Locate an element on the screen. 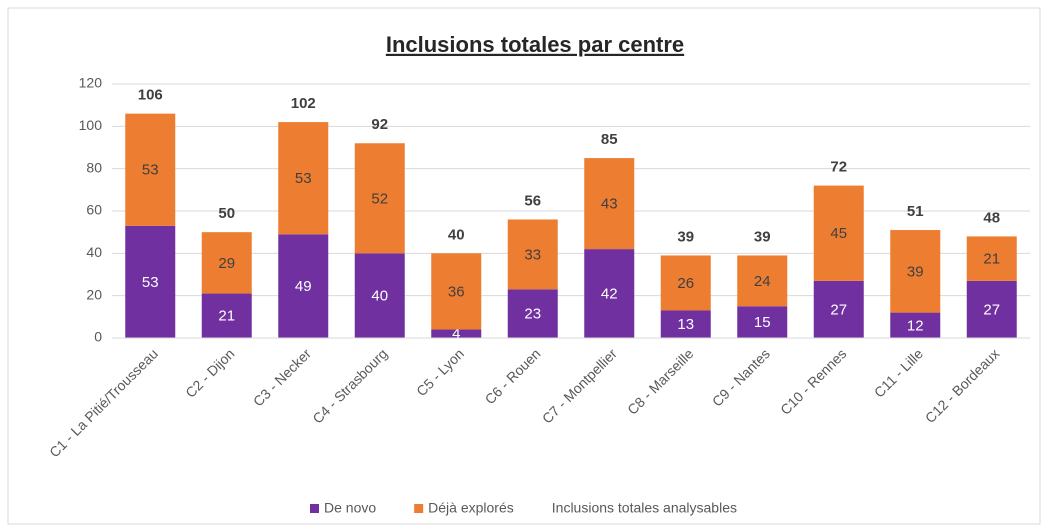  data-label: 26 is located at coordinates (685, 283).